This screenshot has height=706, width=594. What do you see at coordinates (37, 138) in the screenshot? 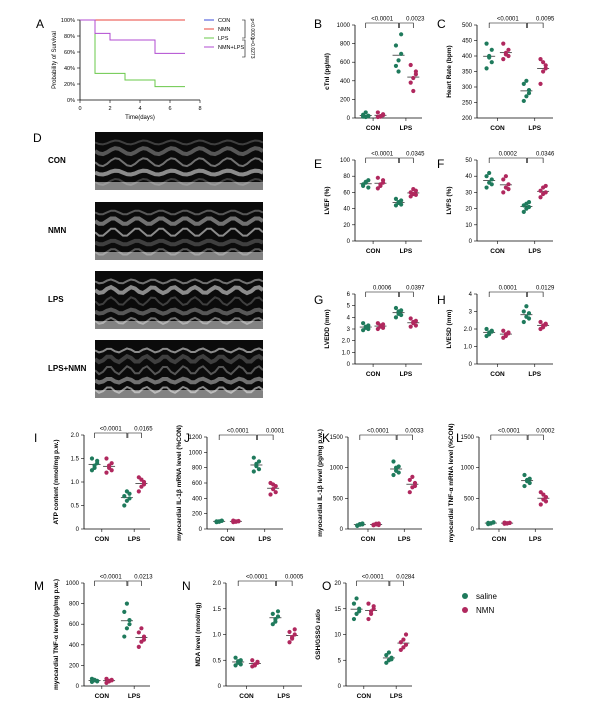
I see `panel-letter-D: D` at bounding box center [37, 138].